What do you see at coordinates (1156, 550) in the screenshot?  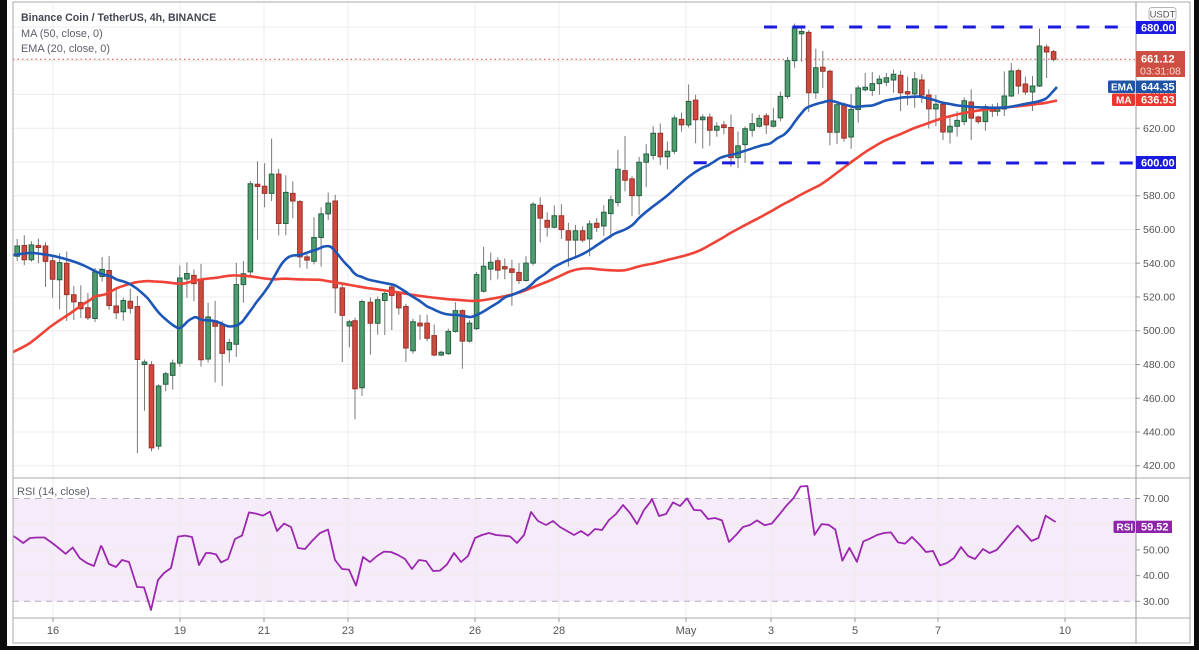 I see `svg-text: 50.00` at bounding box center [1156, 550].